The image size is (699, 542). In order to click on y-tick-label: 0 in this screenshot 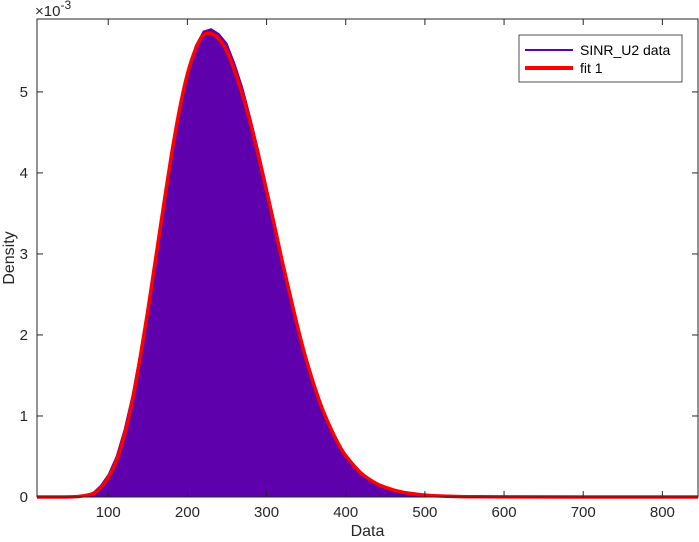, I will do `click(24, 497)`.